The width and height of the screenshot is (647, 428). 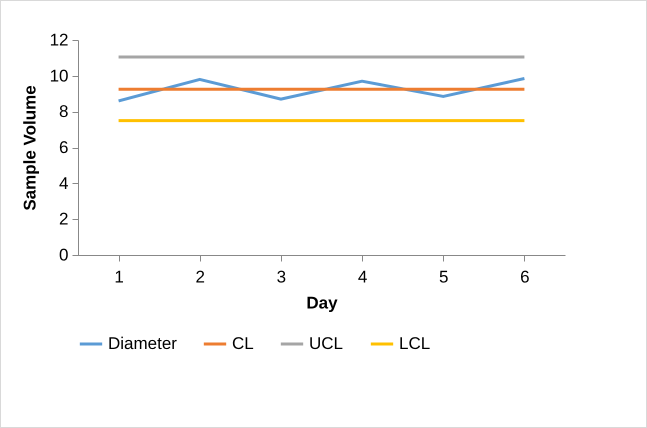 I want to click on x-axis-title: Day, so click(x=322, y=303).